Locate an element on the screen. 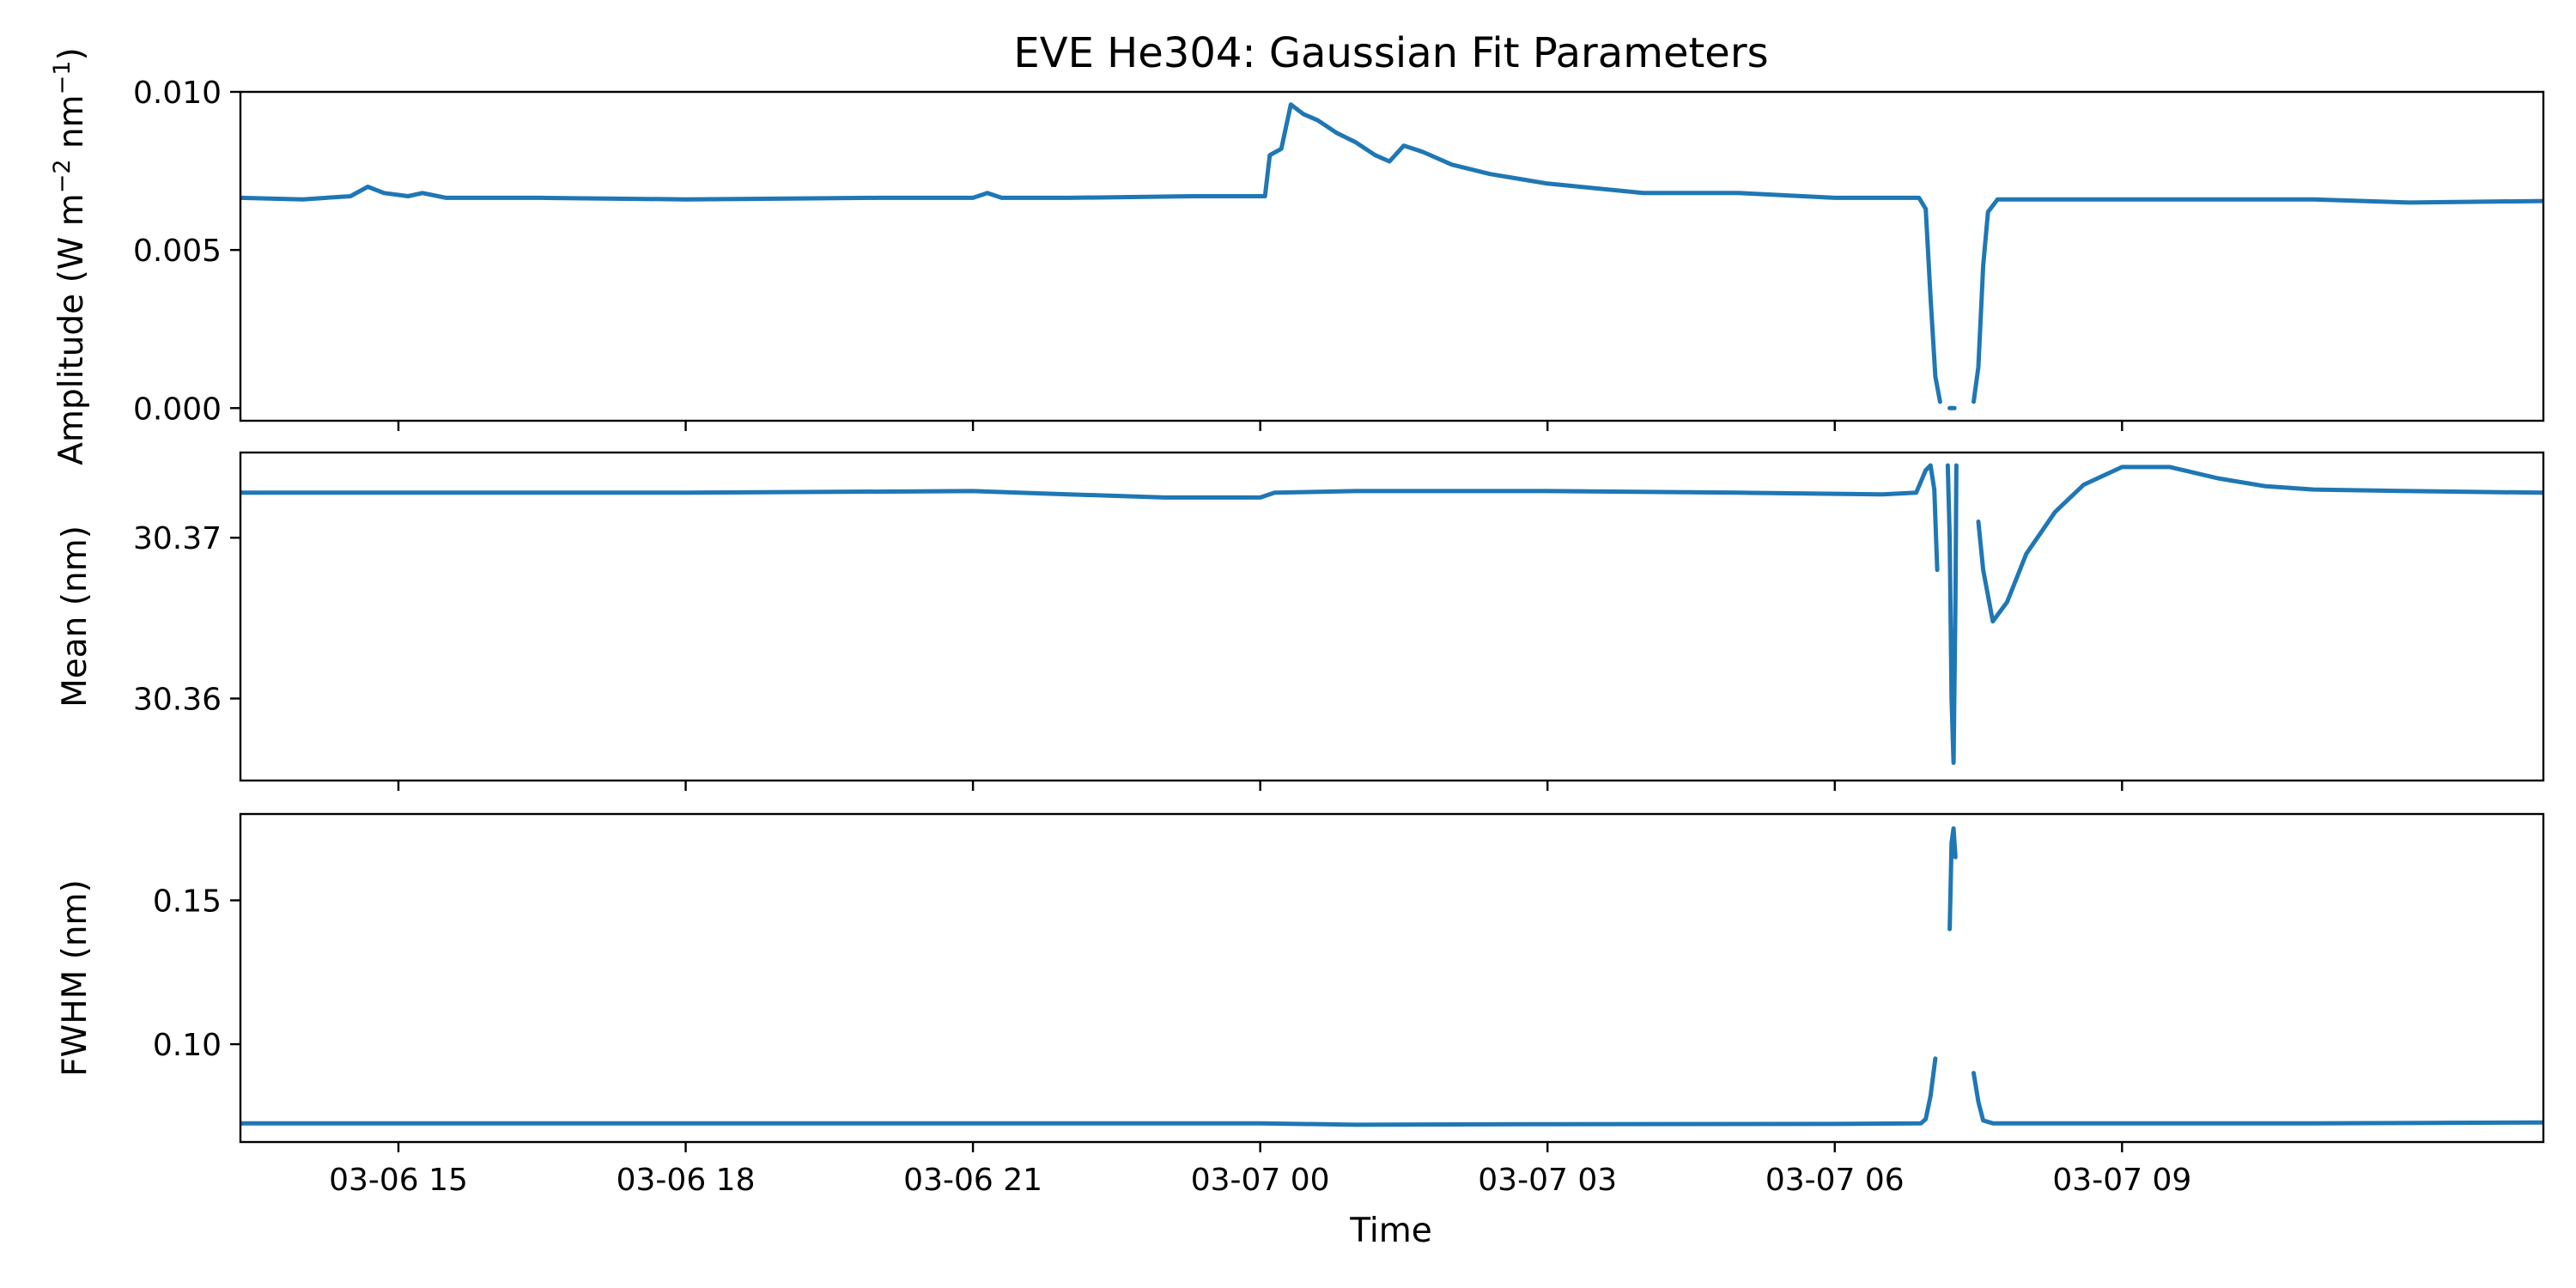  y-tick-label-fwhm: 0.10 is located at coordinates (187, 1045).